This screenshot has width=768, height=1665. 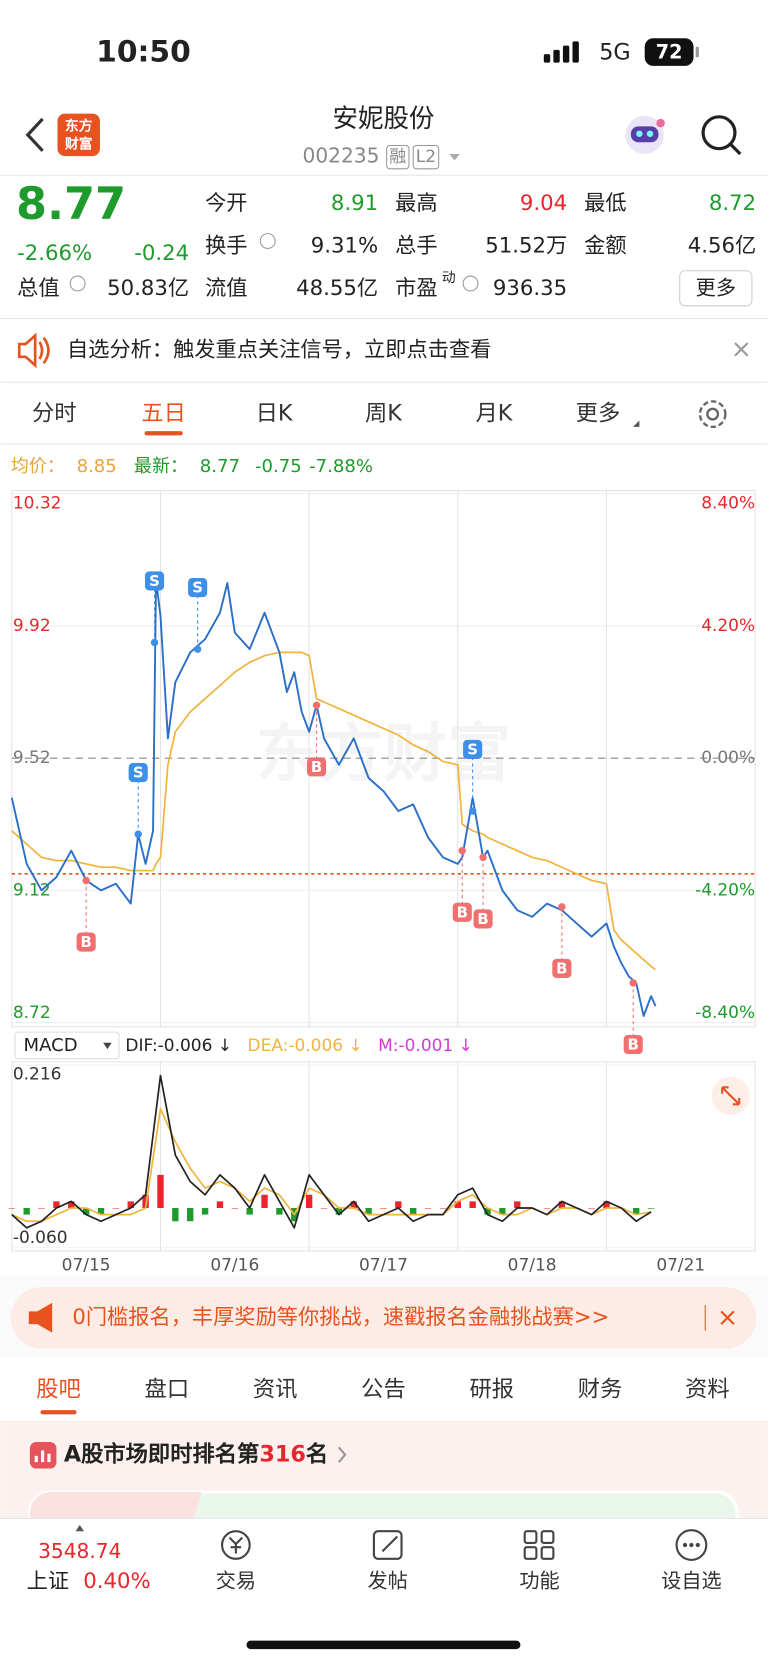 I want to click on field-label: 金额, so click(x=605, y=245).